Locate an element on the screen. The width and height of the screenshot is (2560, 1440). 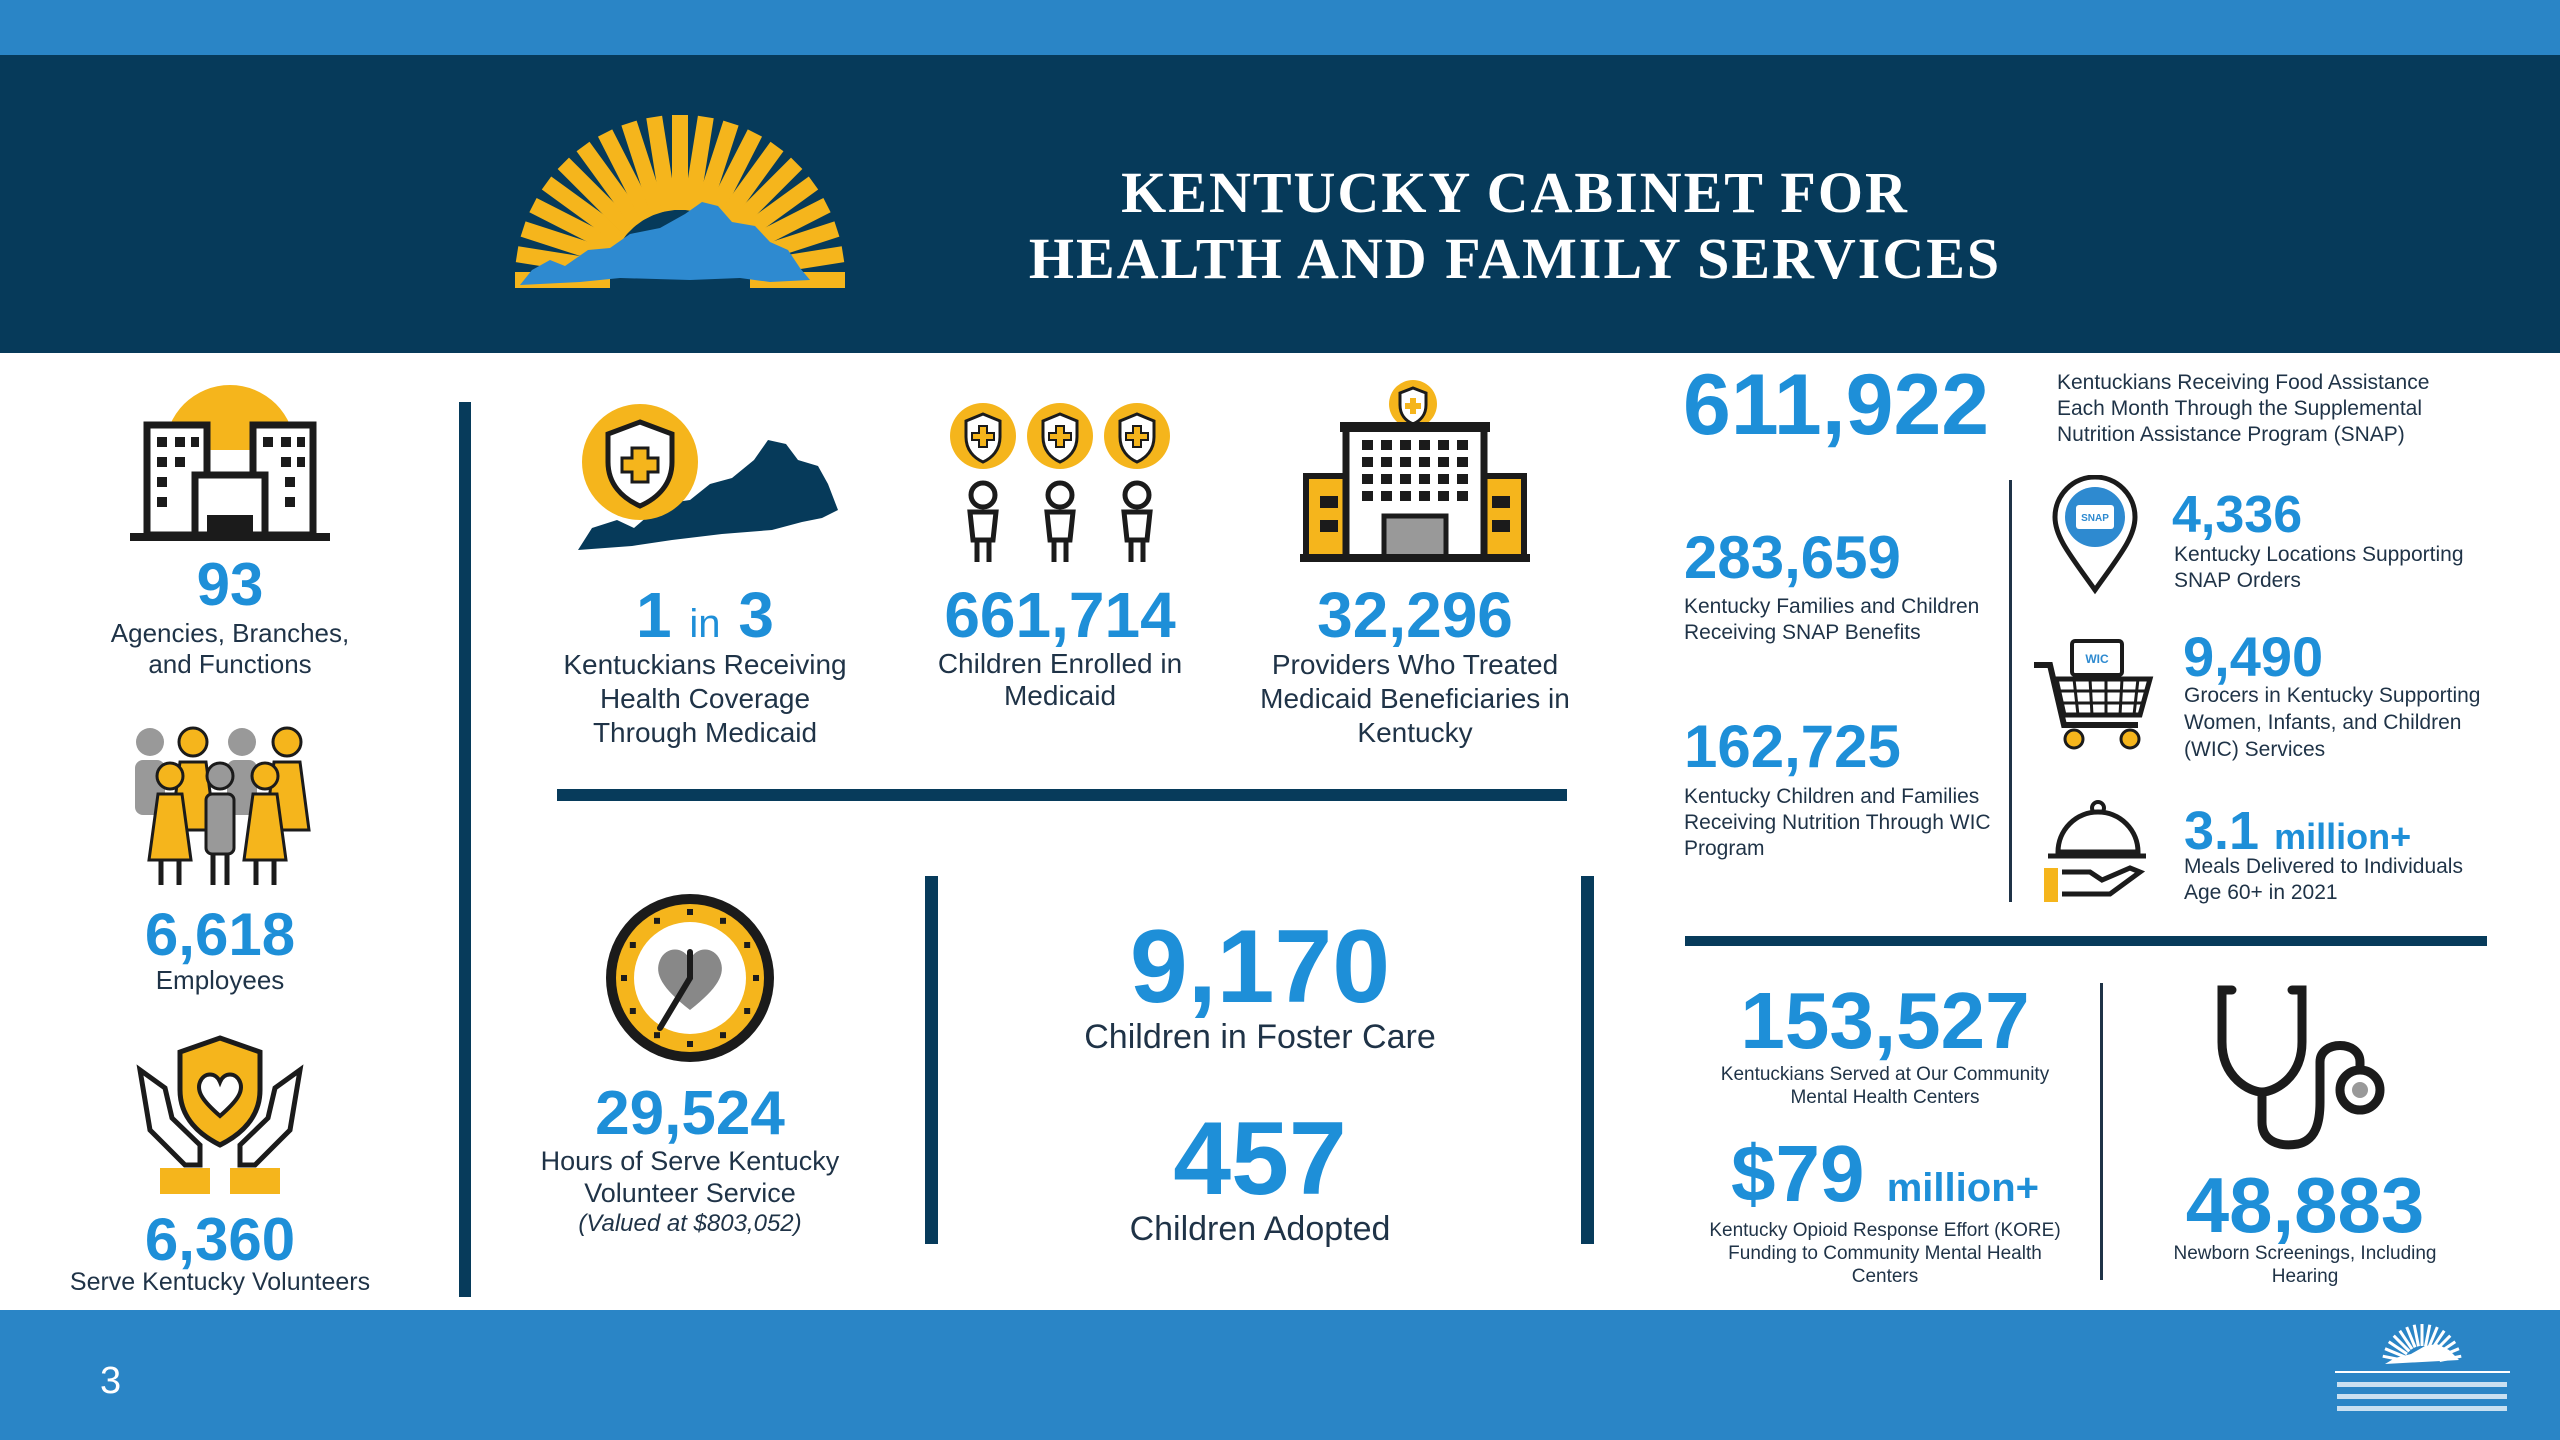
meals-count: 3.1 million+ is located at coordinates (2297, 831).